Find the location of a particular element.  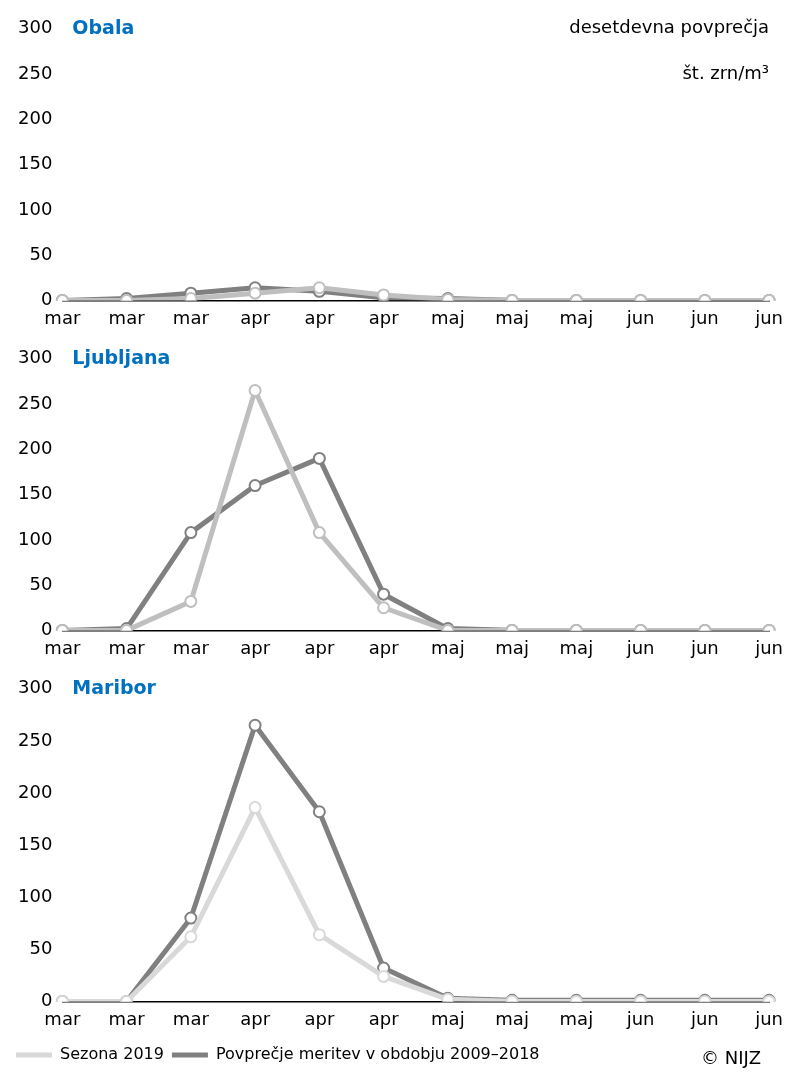

chart-title: Ljubljana is located at coordinates (121, 356).